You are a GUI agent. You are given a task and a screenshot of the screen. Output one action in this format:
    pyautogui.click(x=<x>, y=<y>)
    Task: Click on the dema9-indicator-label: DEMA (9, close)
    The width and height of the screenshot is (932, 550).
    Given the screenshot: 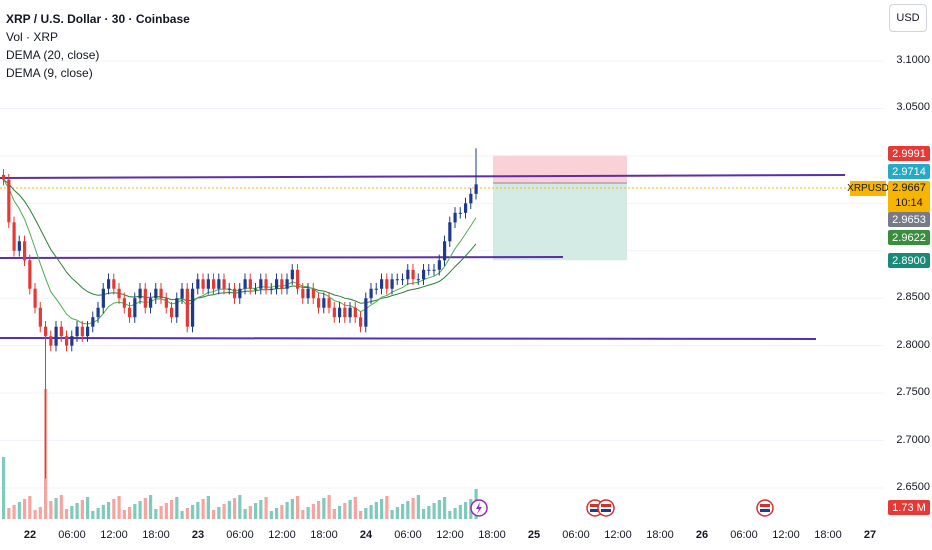 What is the action you would take?
    pyautogui.click(x=49, y=73)
    